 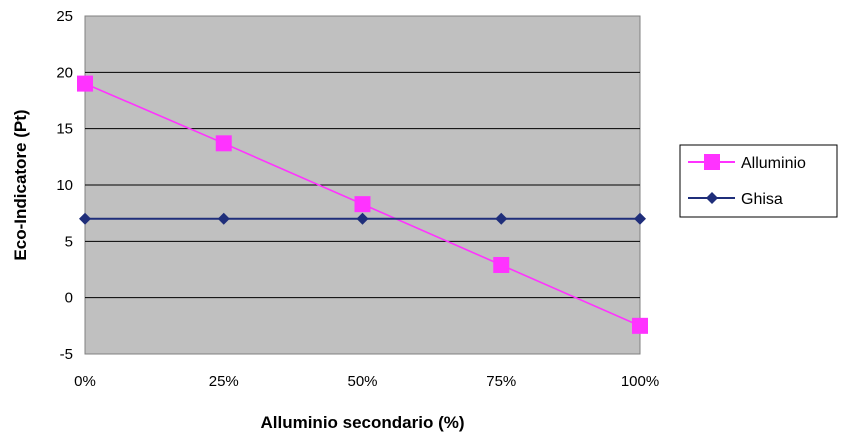 What do you see at coordinates (362, 381) in the screenshot?
I see `x-tick-label: 50%` at bounding box center [362, 381].